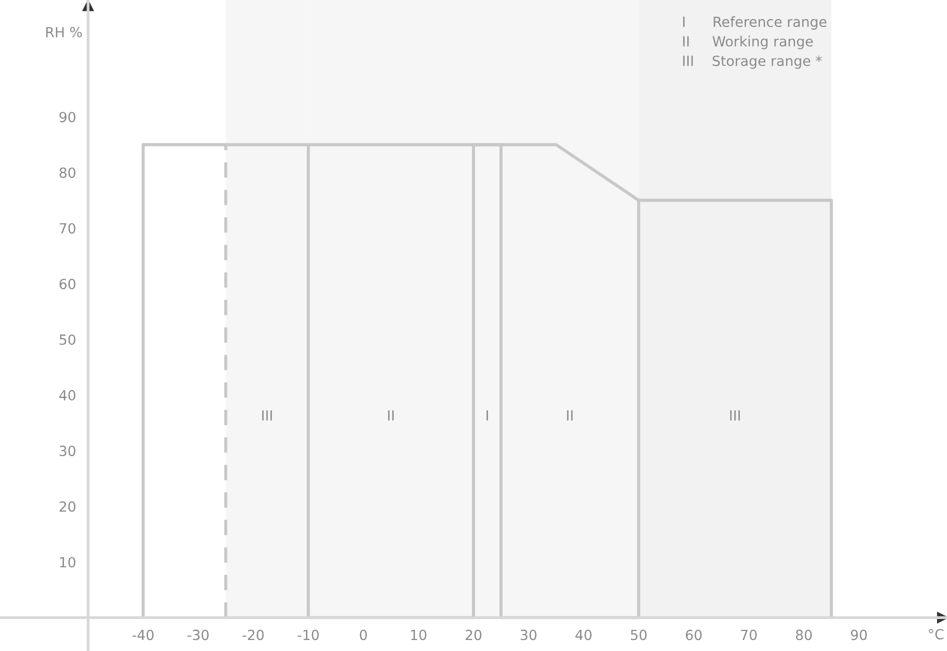 This screenshot has width=947, height=651. Describe the element at coordinates (68, 172) in the screenshot. I see `y-tick-label: 80` at that location.